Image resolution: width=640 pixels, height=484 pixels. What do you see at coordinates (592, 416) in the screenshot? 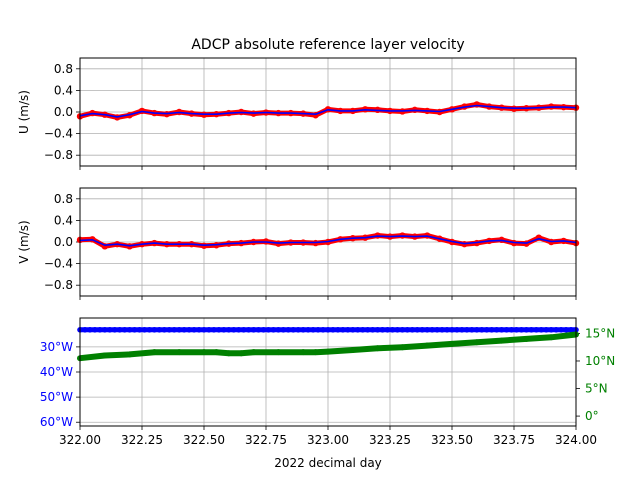
I see `latitude-tick-label: 0°` at bounding box center [592, 416].